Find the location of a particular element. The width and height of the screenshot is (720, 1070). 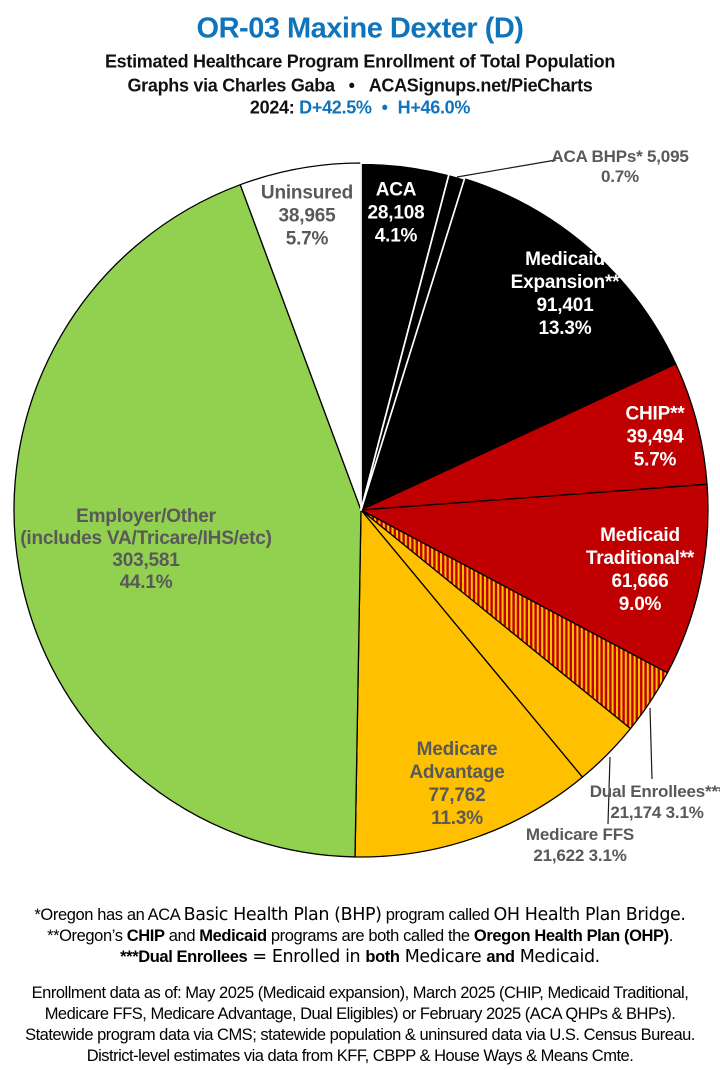

slice-label-line: 21,622 3.1% is located at coordinates (580, 855).